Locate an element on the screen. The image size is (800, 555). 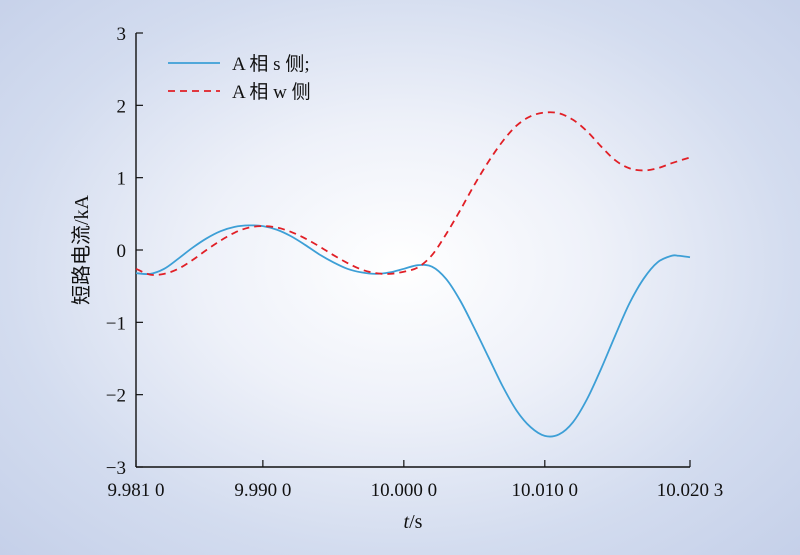
legend: A 相 s 侧; A 相 w 侧 is located at coordinates (239, 78).